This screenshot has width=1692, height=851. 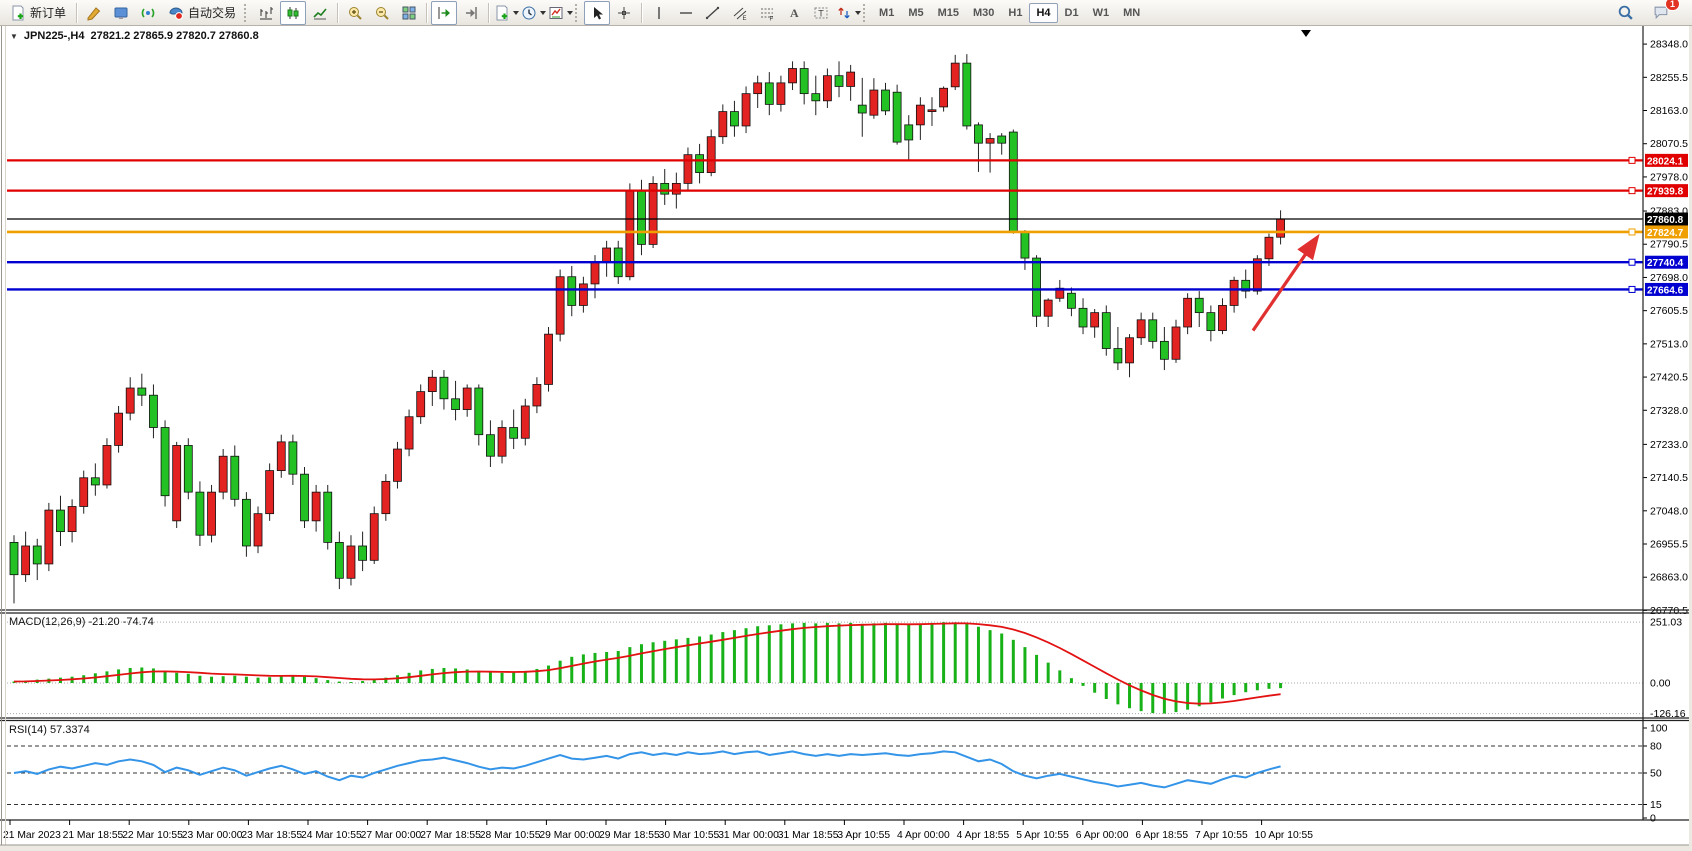 What do you see at coordinates (556, 13) in the screenshot?
I see `template-icon` at bounding box center [556, 13].